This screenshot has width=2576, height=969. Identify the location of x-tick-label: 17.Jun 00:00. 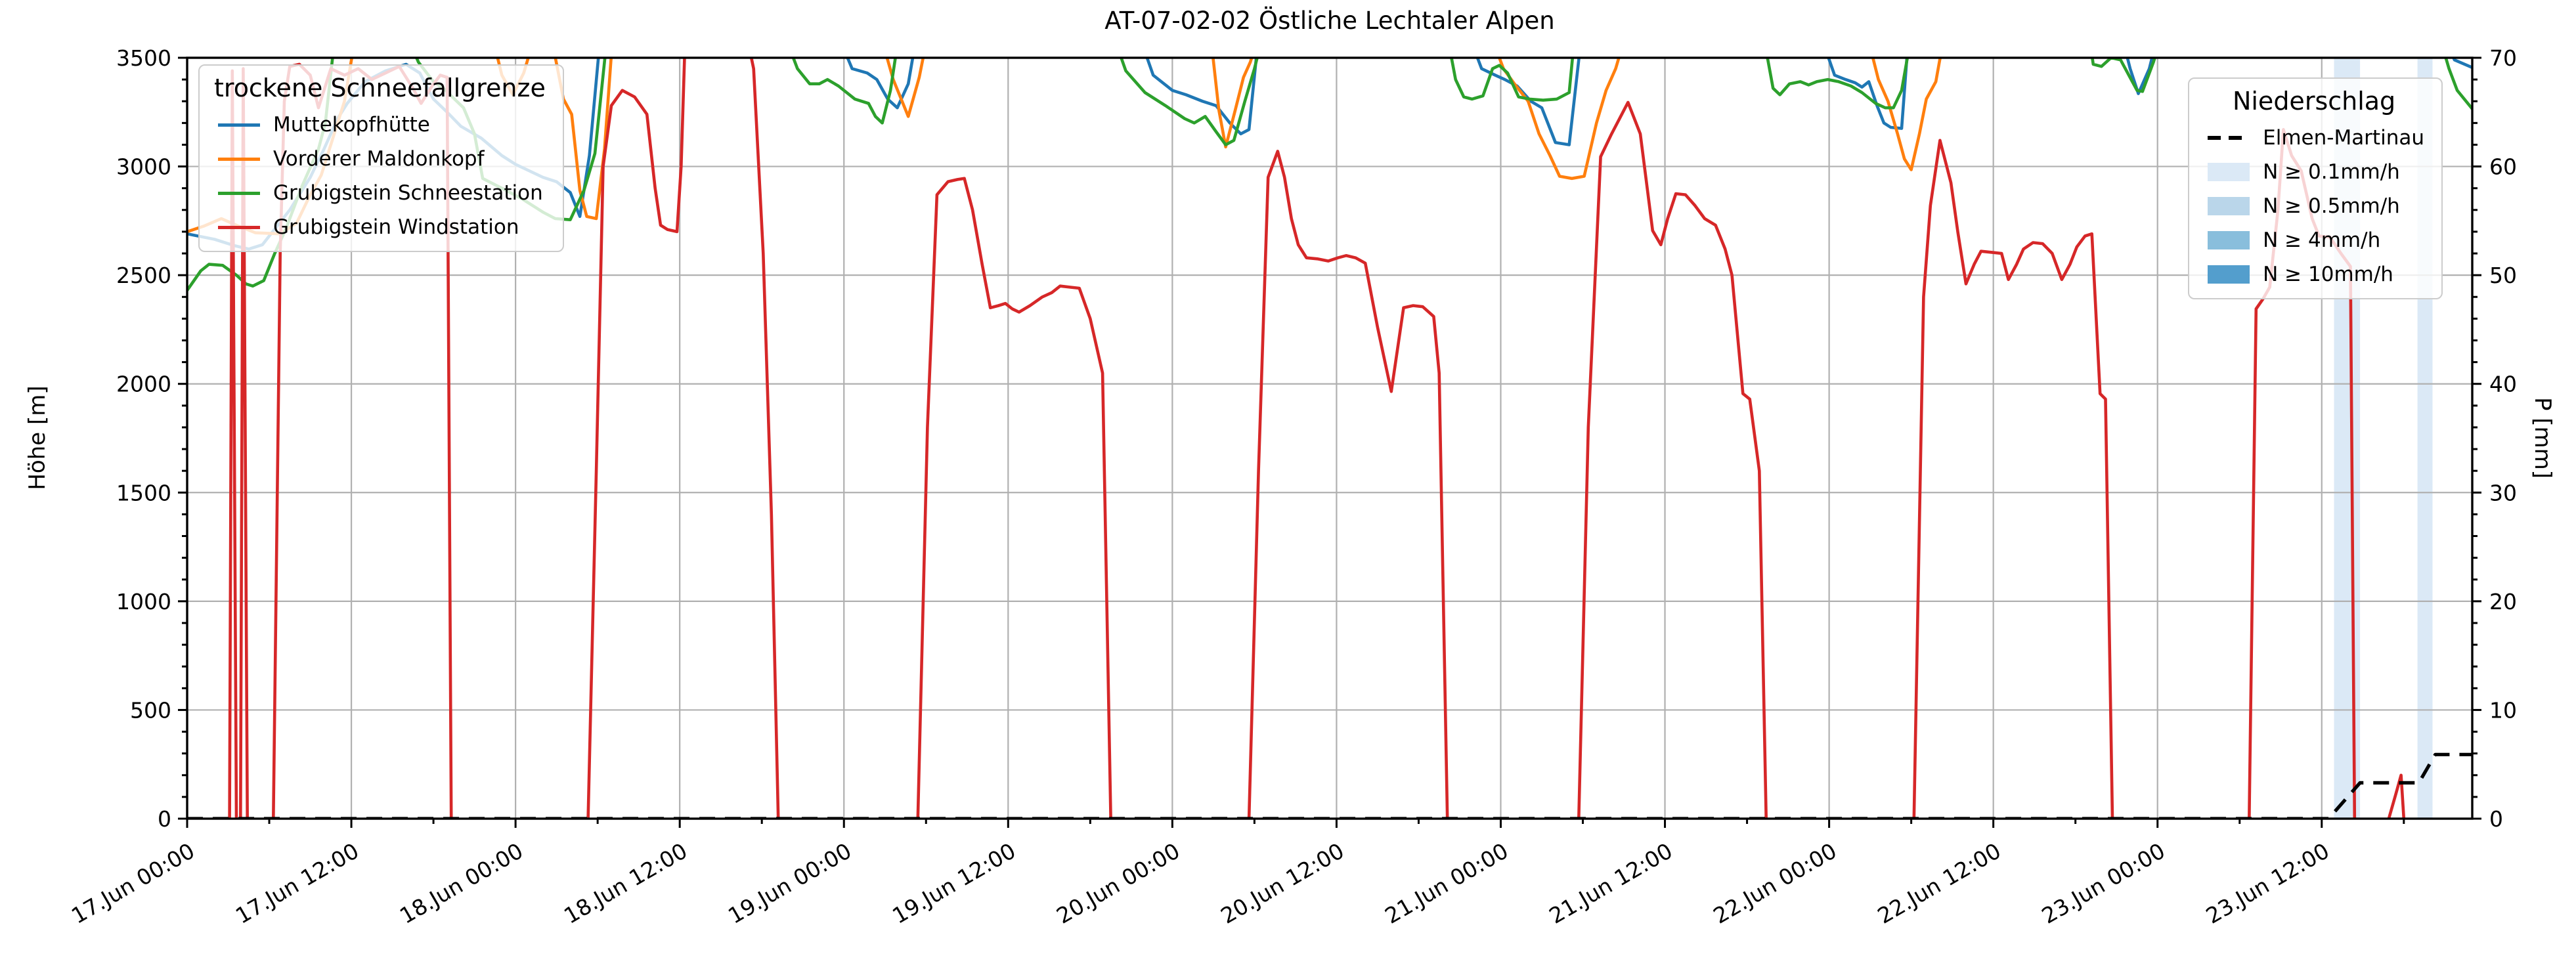
(133, 883).